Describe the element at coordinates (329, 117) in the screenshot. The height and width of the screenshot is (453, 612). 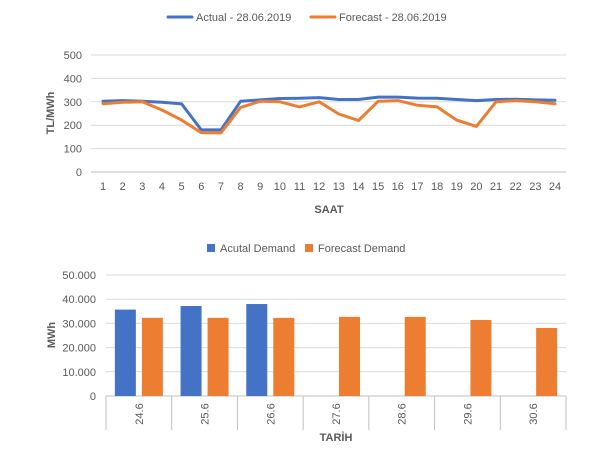
I see `series-line-forecast` at that location.